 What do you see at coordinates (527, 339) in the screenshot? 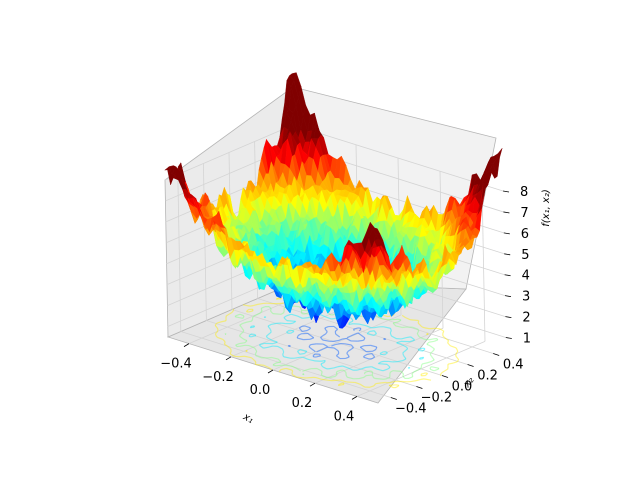
I see `z-tick-label: 1` at bounding box center [527, 339].